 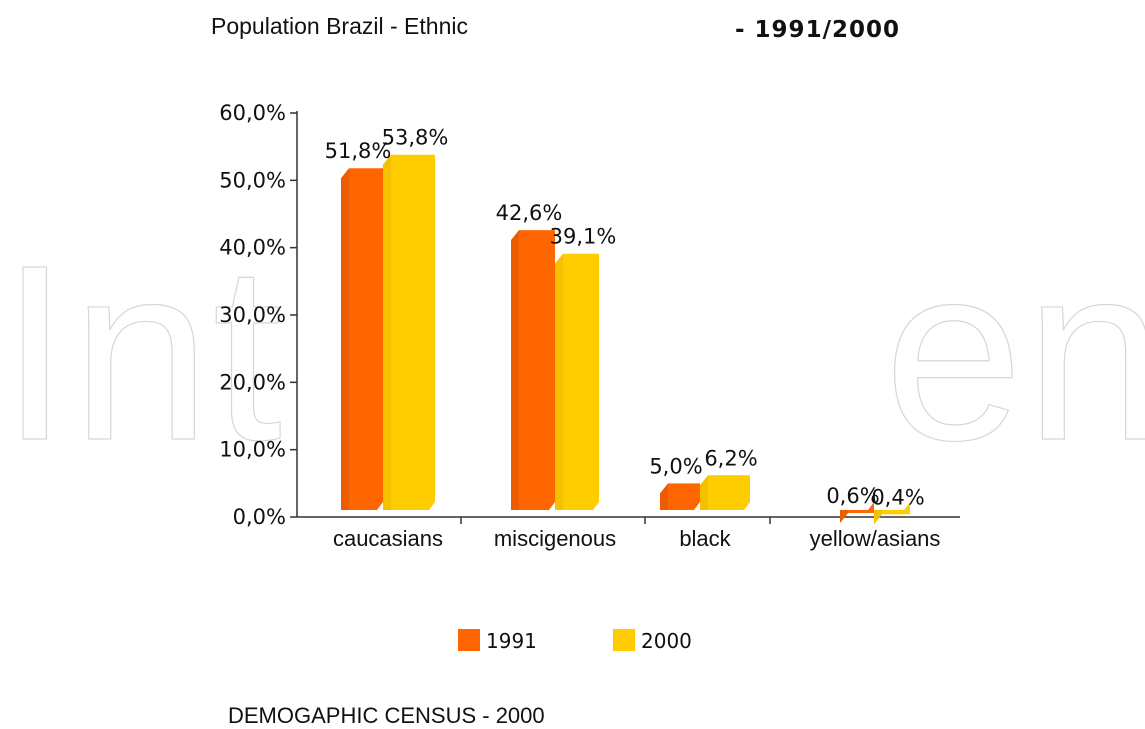 What do you see at coordinates (358, 151) in the screenshot?
I see `data-label: 51,8%` at bounding box center [358, 151].